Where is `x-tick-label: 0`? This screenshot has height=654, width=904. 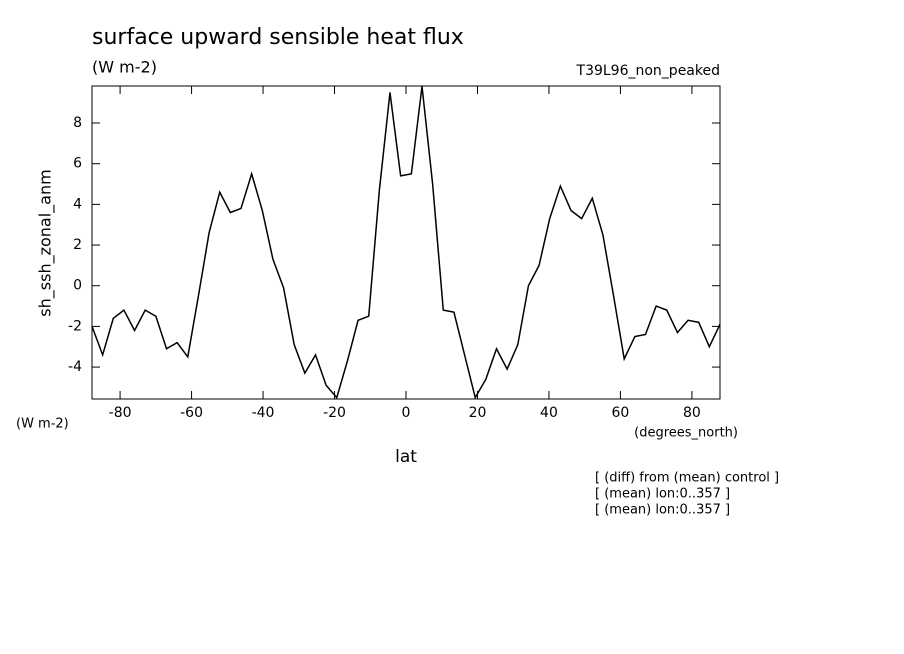
x-tick-label: 0 is located at coordinates (406, 413).